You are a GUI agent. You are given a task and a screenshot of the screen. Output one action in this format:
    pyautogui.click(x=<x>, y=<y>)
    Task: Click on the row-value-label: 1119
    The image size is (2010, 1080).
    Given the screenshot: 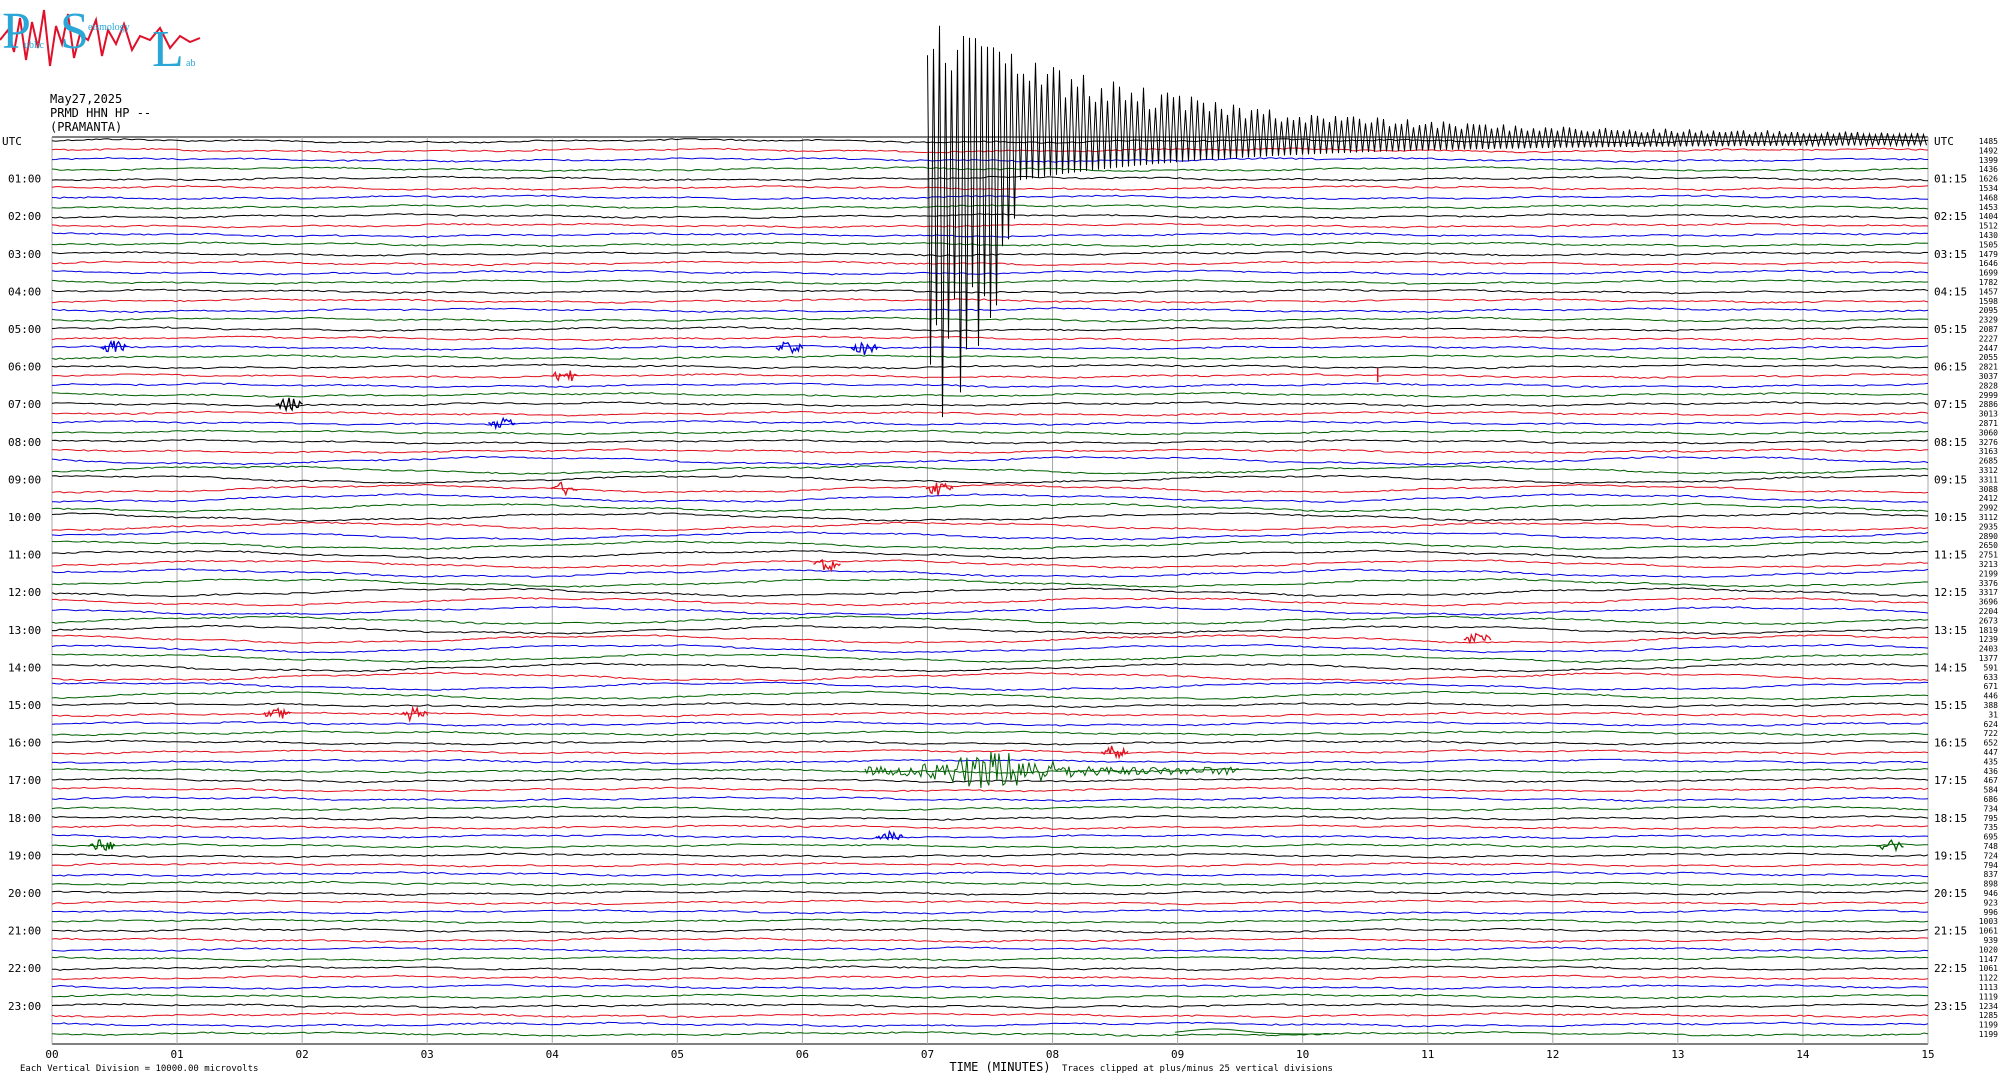 What is the action you would take?
    pyautogui.click(x=1988, y=996)
    